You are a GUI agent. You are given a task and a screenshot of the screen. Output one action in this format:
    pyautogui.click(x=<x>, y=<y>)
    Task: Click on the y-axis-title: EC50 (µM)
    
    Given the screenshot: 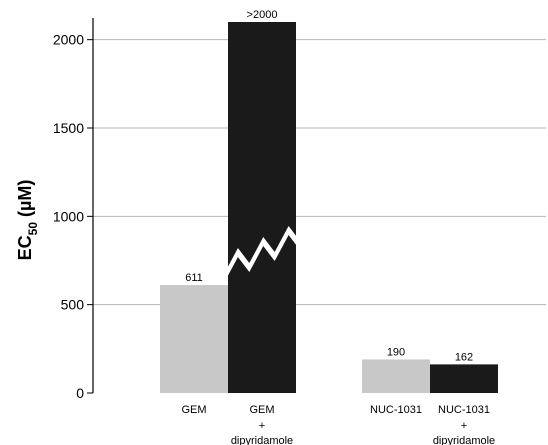 What is the action you would take?
    pyautogui.click(x=27, y=220)
    